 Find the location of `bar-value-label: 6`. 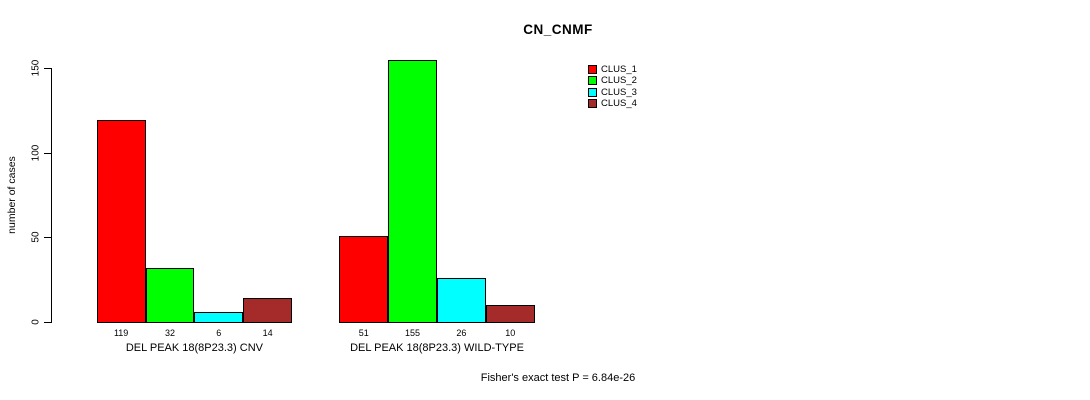

bar-value-label: 6 is located at coordinates (219, 333).